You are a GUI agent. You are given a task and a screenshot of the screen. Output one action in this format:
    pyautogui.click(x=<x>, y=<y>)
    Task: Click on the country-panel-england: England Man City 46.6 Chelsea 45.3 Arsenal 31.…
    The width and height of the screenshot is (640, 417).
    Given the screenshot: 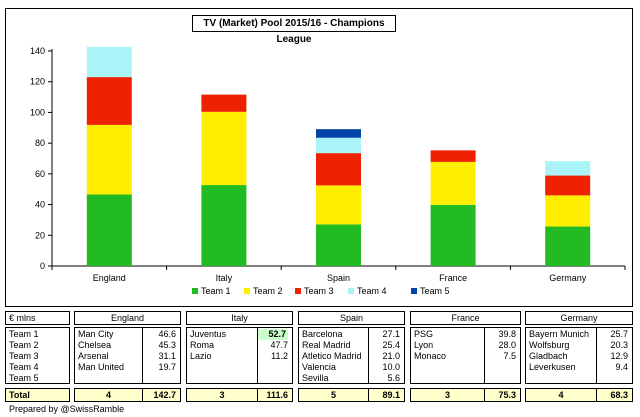 What is the action you would take?
    pyautogui.click(x=127, y=357)
    